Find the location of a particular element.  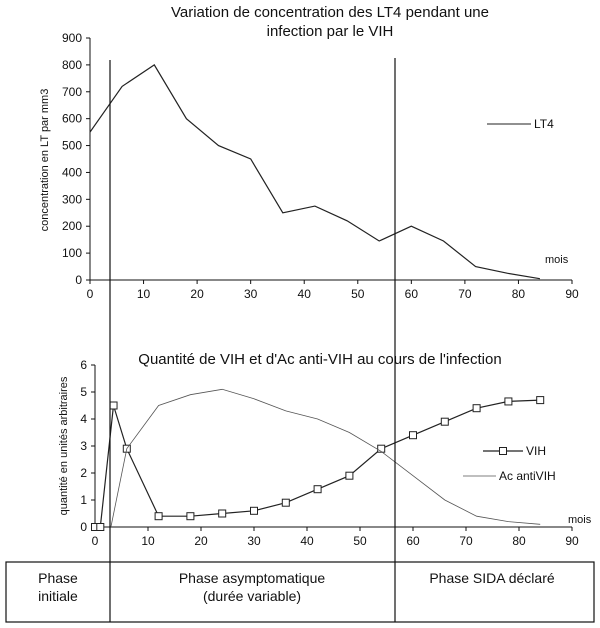

chart1-x-tick-label: 0 is located at coordinates (90, 294).